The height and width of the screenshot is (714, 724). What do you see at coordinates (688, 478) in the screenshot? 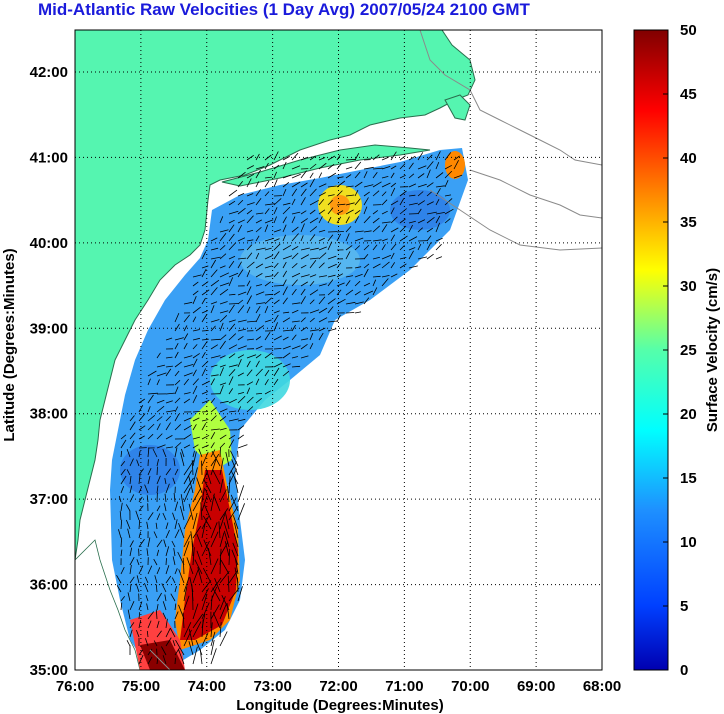
I see `colorbar-tick-label: 15` at bounding box center [688, 478].